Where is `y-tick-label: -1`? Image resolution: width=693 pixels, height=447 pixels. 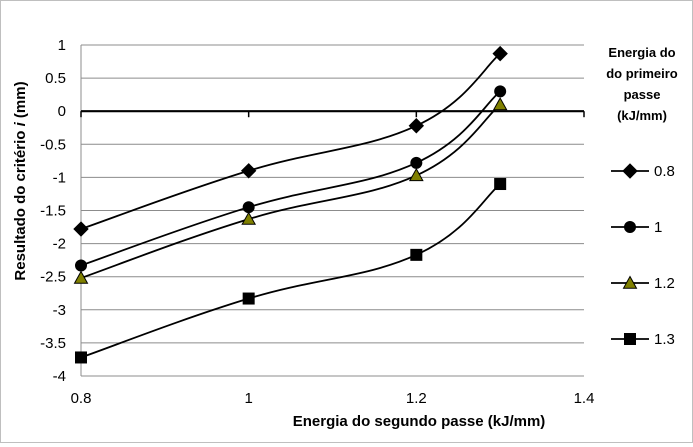 y-tick-label: -1 is located at coordinates (59, 177).